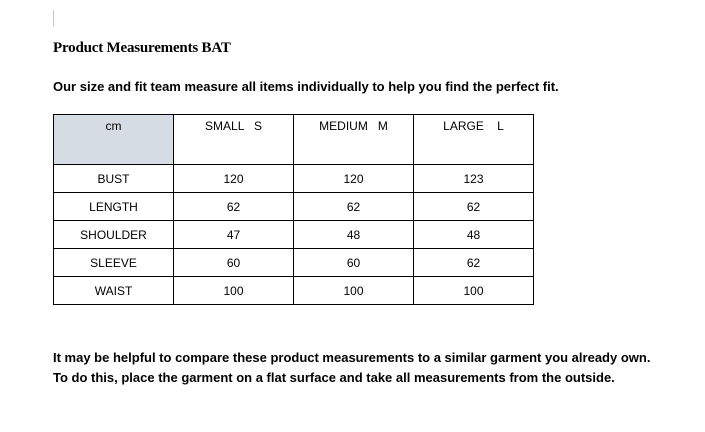 Image resolution: width=705 pixels, height=432 pixels. I want to click on table-row: LENGTH 62 62 62, so click(293, 206).